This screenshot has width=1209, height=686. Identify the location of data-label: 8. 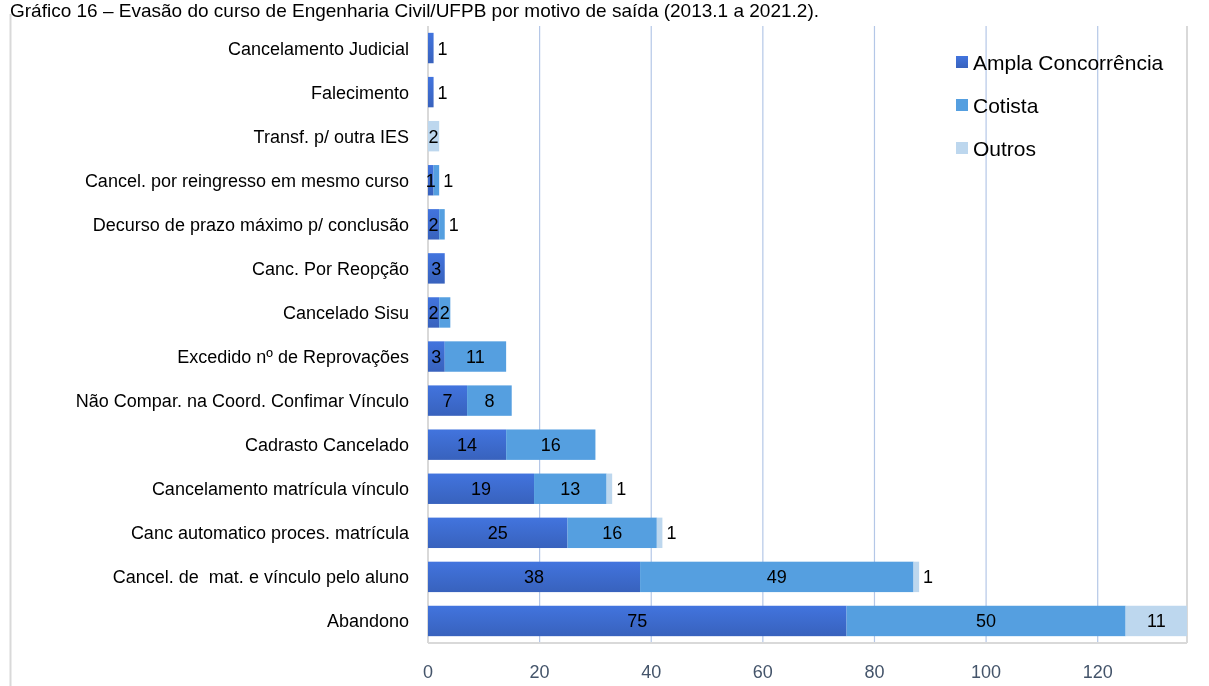
(489, 401).